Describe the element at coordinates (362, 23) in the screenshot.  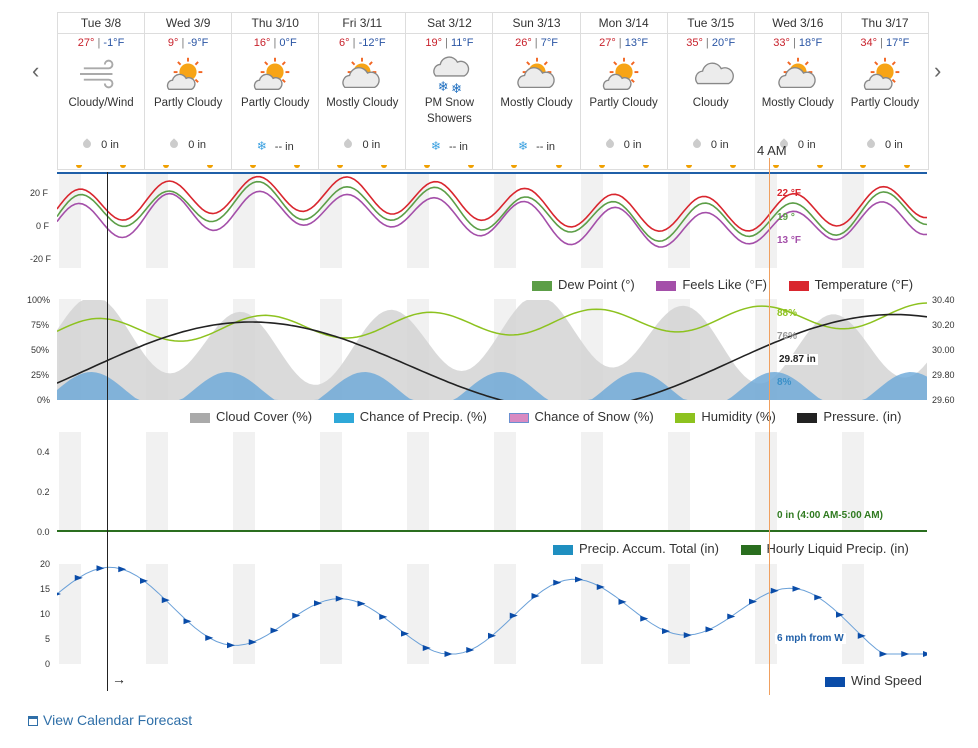
I see `day-date: Fri 3/11` at that location.